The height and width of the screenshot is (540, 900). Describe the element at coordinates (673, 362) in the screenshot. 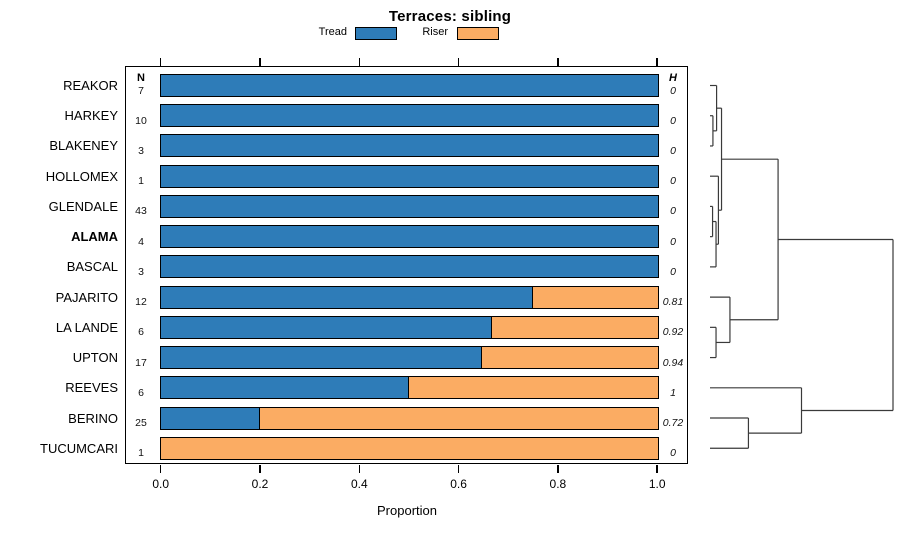

I see `h-value: 0.94` at that location.